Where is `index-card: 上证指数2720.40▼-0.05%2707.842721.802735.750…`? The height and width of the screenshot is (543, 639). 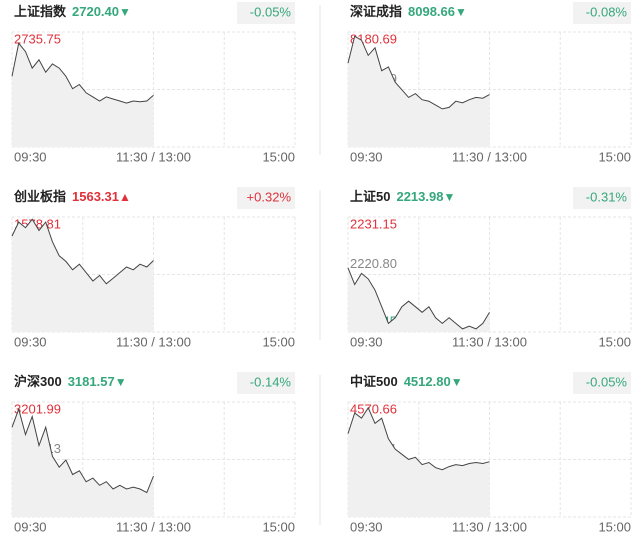 index-card: 上证指数2720.40▼-0.05%2707.842721.802735.750… is located at coordinates (153, 83).